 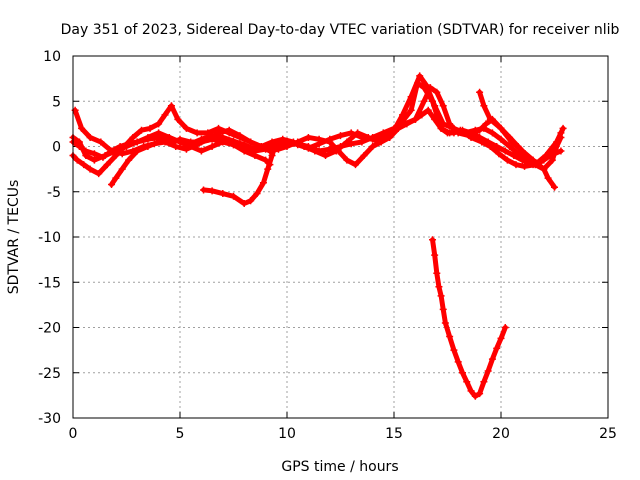 What do you see at coordinates (319, 124) in the screenshot?
I see `series-trace` at bounding box center [319, 124].